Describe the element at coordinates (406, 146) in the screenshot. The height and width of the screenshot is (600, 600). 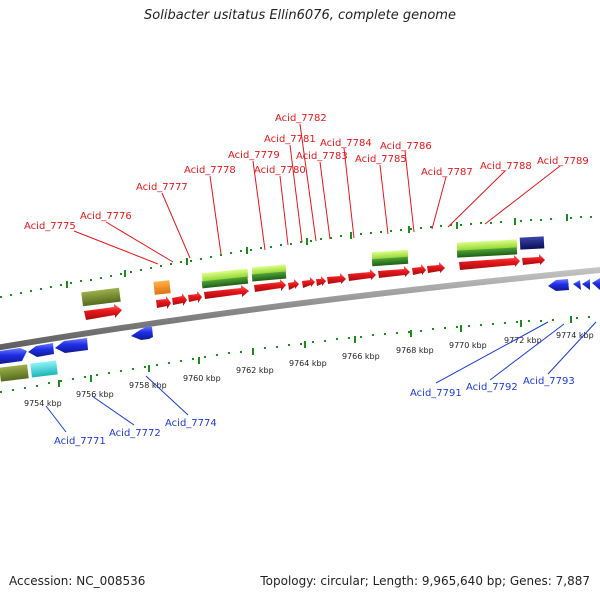
I see `gene-label: Acid_7786` at that location.